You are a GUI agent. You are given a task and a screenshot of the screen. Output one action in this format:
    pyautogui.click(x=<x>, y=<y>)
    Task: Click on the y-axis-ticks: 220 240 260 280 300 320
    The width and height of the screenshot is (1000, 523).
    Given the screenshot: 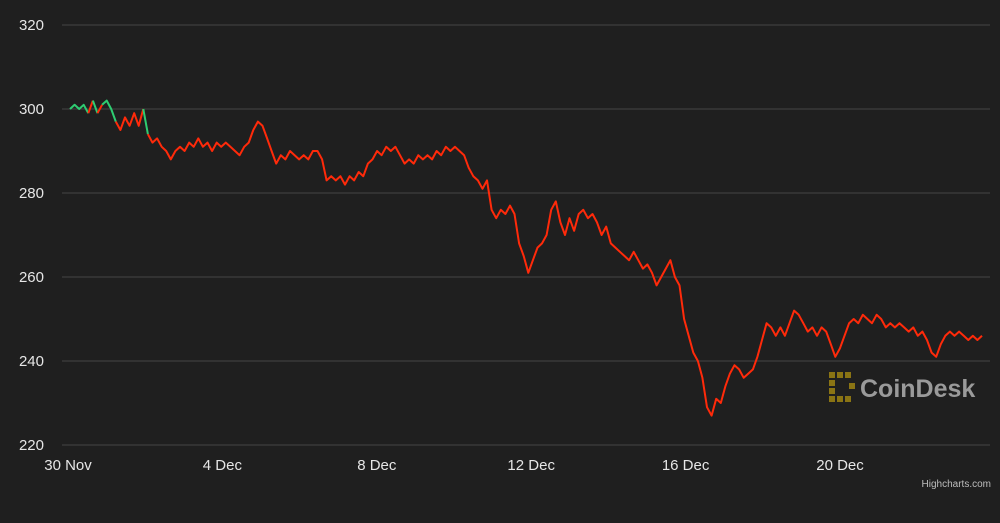 What is the action you would take?
    pyautogui.click(x=31, y=235)
    